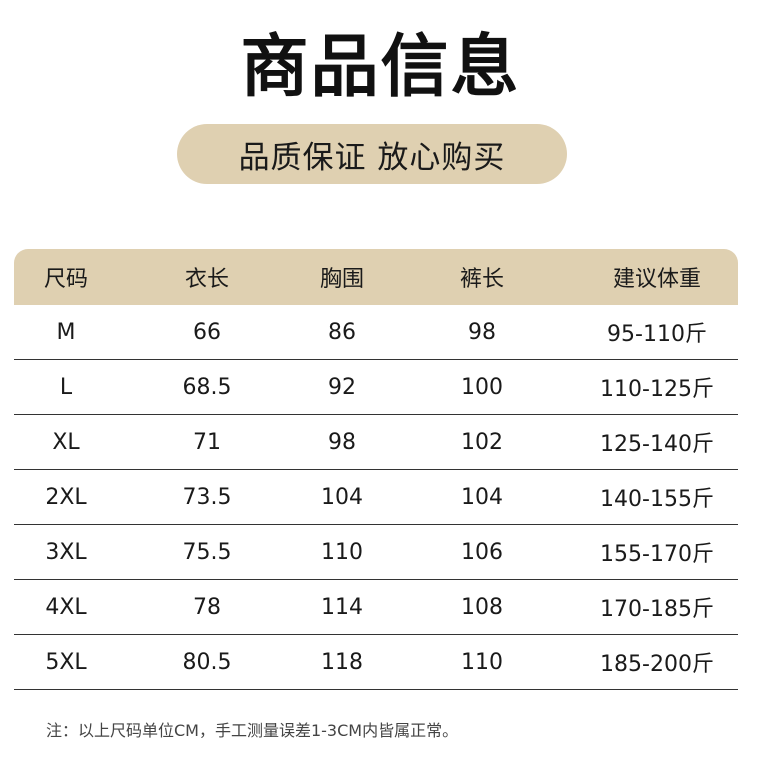 The image size is (761, 761). Describe the element at coordinates (207, 387) in the screenshot. I see `cell-length: 68.5` at that location.